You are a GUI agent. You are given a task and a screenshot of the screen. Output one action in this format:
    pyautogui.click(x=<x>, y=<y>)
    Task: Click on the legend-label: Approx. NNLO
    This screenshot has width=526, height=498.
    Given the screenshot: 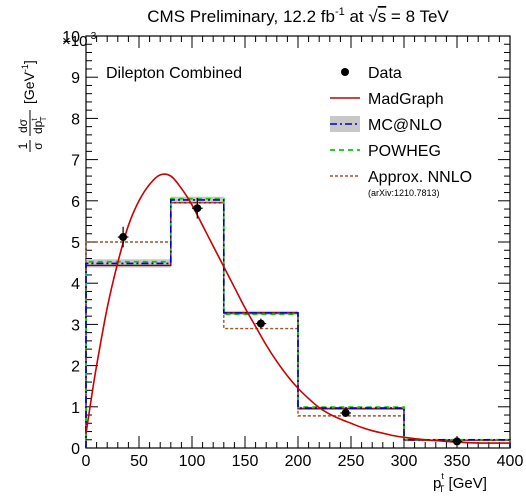 What is the action you would take?
    pyautogui.click(x=420, y=177)
    